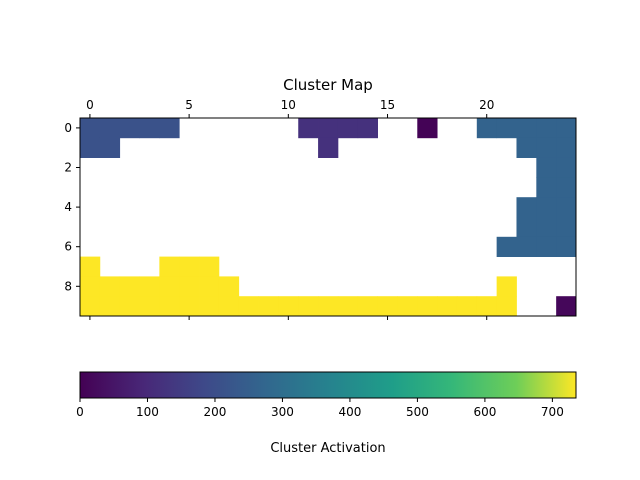  I want to click on x-tick-label: 0, so click(90, 105).